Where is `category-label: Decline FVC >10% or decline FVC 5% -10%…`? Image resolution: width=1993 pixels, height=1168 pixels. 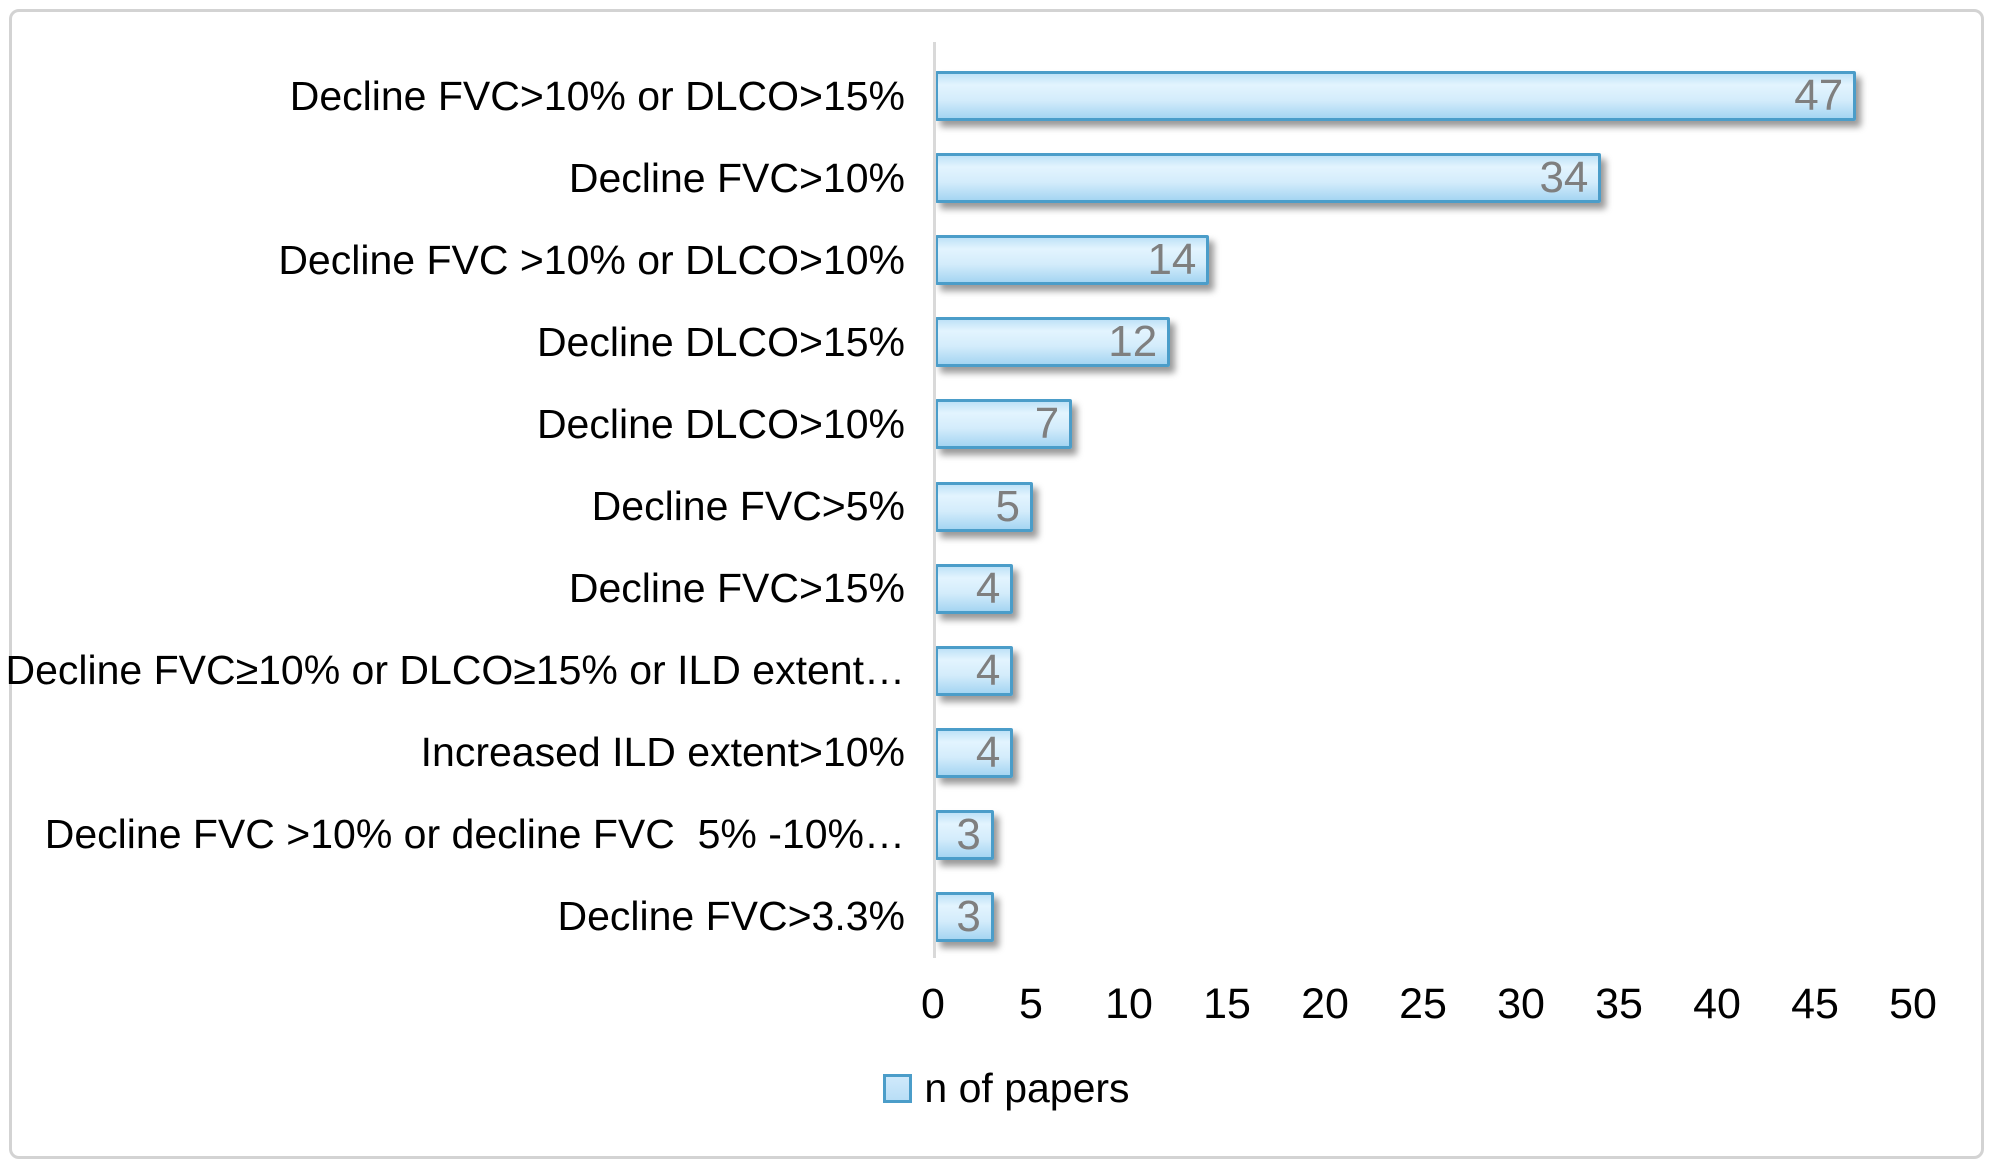 category-label: Decline FVC >10% or decline FVC 5% -10%… is located at coordinates (474, 834).